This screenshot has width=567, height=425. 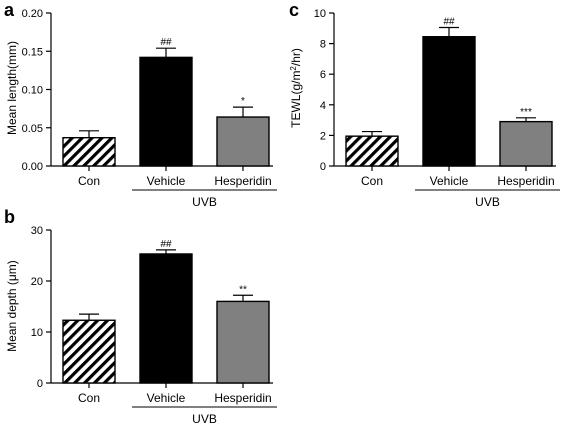 I want to click on y-tick-label: 6, so click(x=323, y=75).